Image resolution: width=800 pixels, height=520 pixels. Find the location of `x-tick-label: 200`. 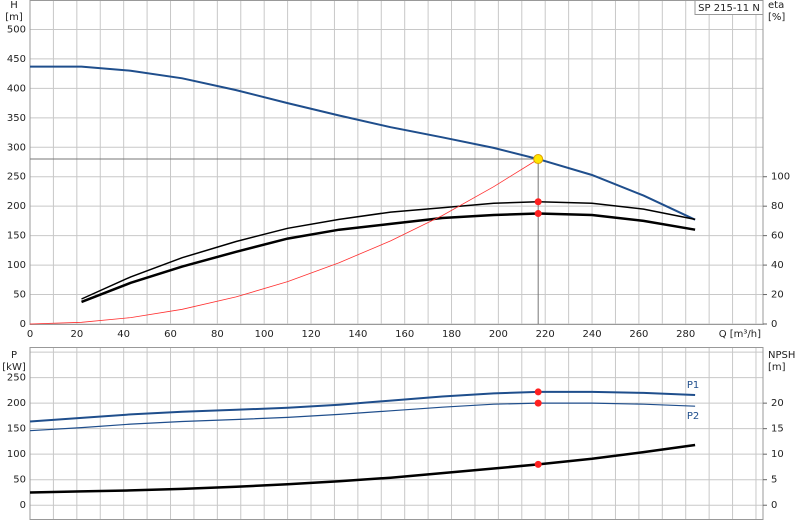

x-tick-label: 200 is located at coordinates (498, 334).